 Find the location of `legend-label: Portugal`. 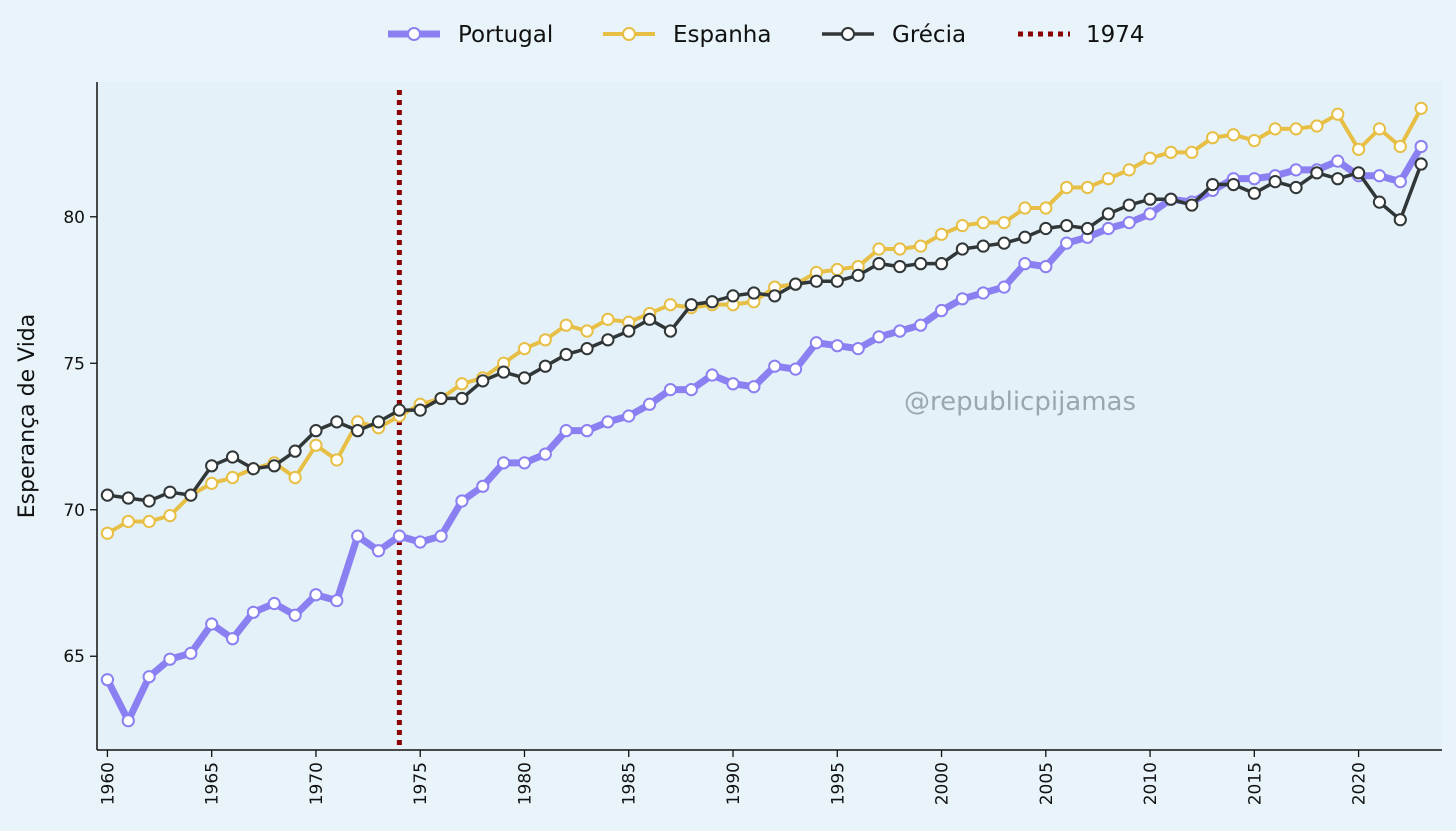

legend-label: Portugal is located at coordinates (505, 35).